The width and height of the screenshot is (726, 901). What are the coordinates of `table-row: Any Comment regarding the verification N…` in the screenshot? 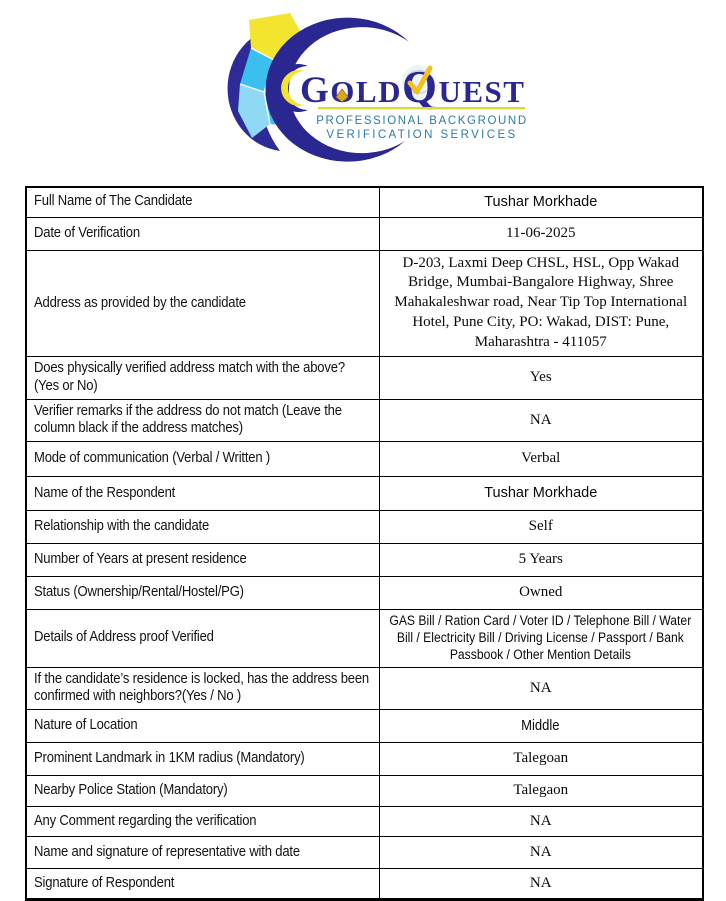 It's located at (364, 821).